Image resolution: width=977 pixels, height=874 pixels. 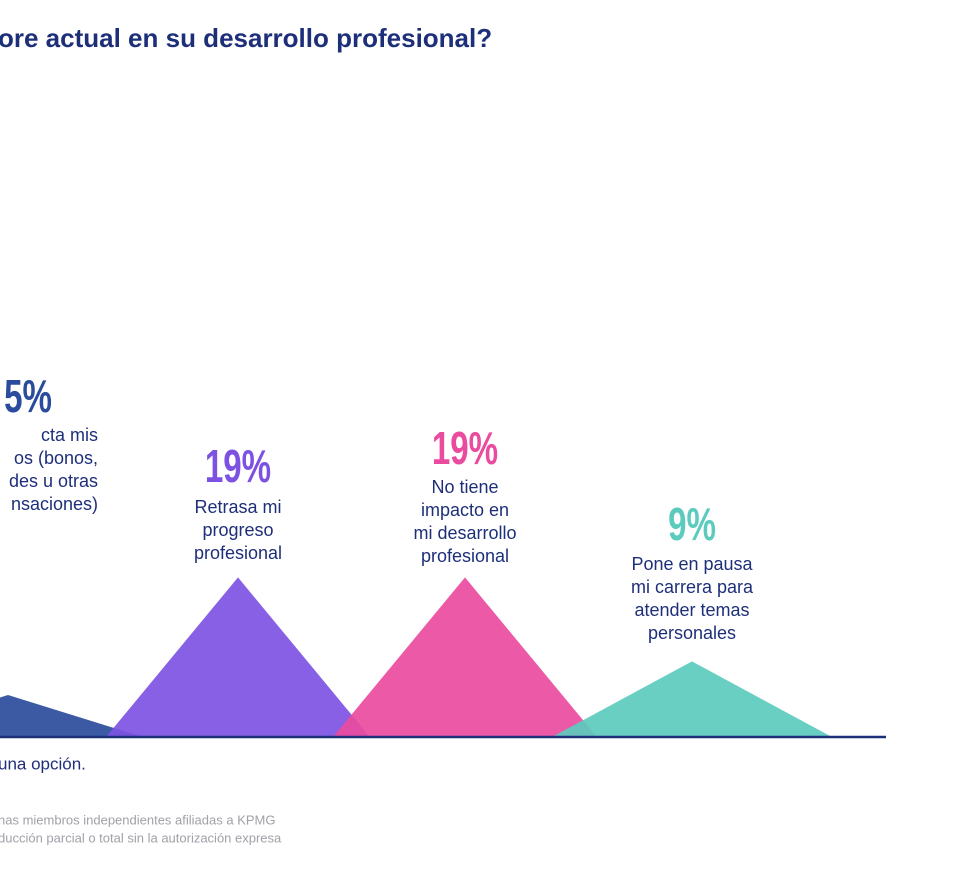 I want to click on category-label: des u otras, so click(x=53, y=481).